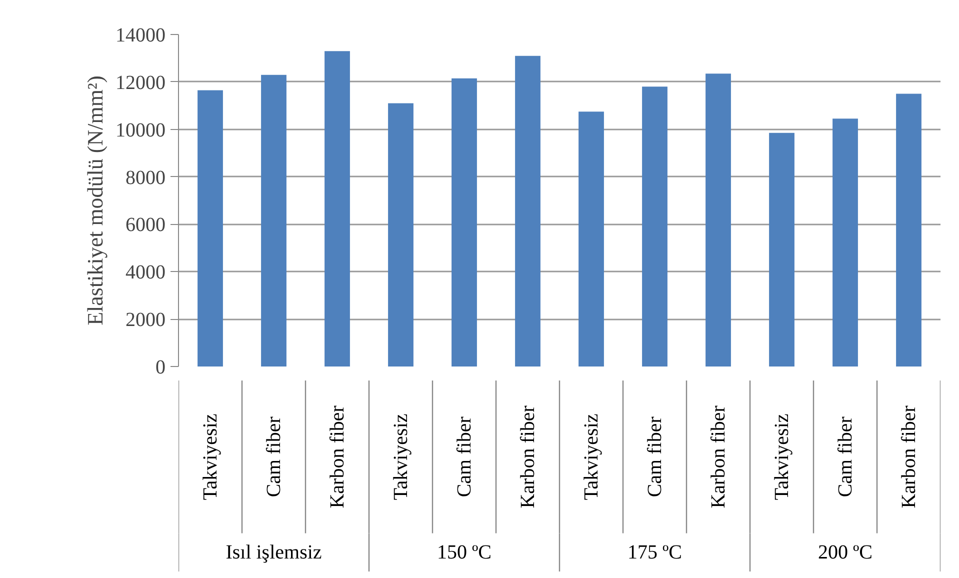 The height and width of the screenshot is (578, 959). Describe the element at coordinates (141, 130) in the screenshot. I see `y-tick-label: 10000` at that location.